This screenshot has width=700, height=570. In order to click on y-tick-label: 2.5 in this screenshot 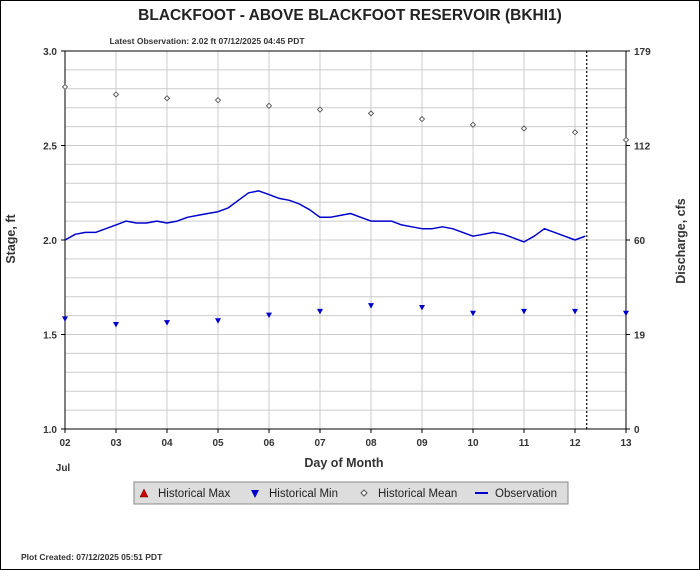, I will do `click(50, 147)`.